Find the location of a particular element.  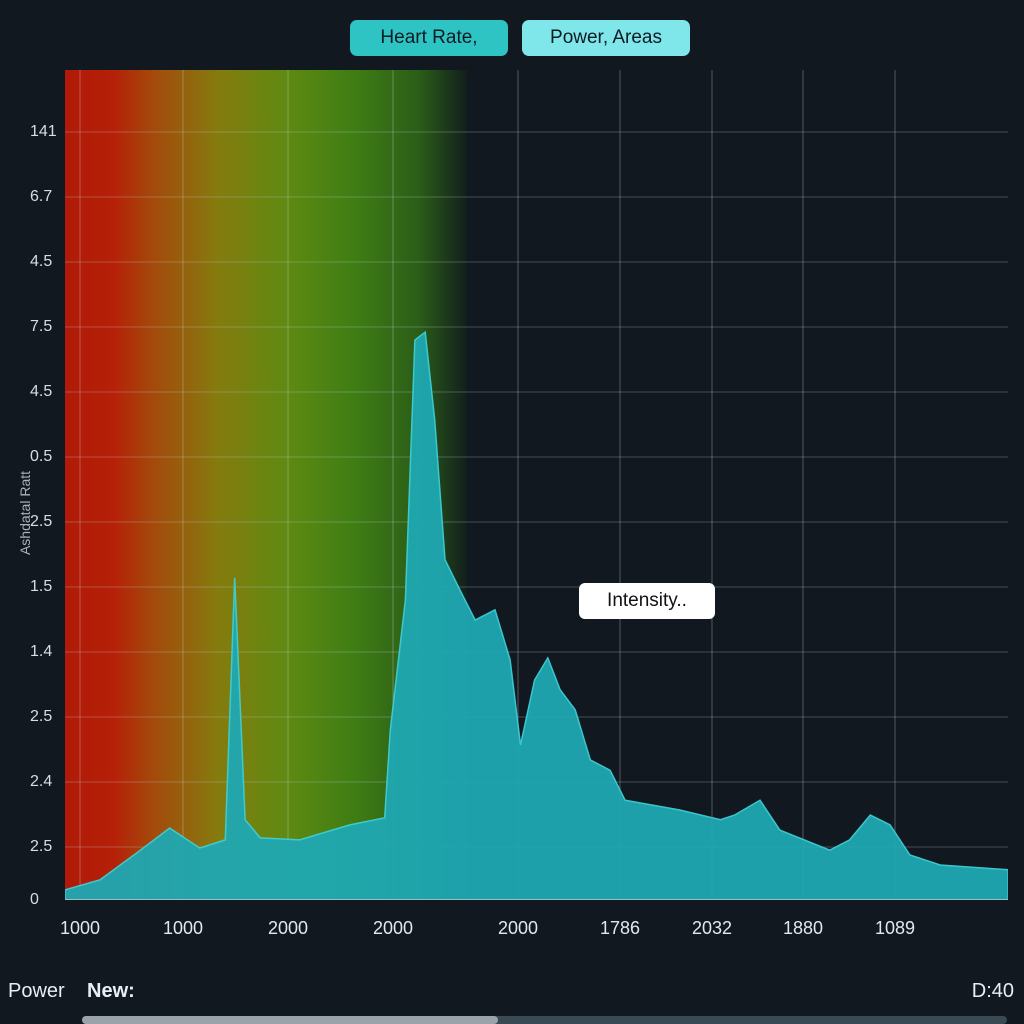

y-tick-label: 1.5 is located at coordinates (41, 586).